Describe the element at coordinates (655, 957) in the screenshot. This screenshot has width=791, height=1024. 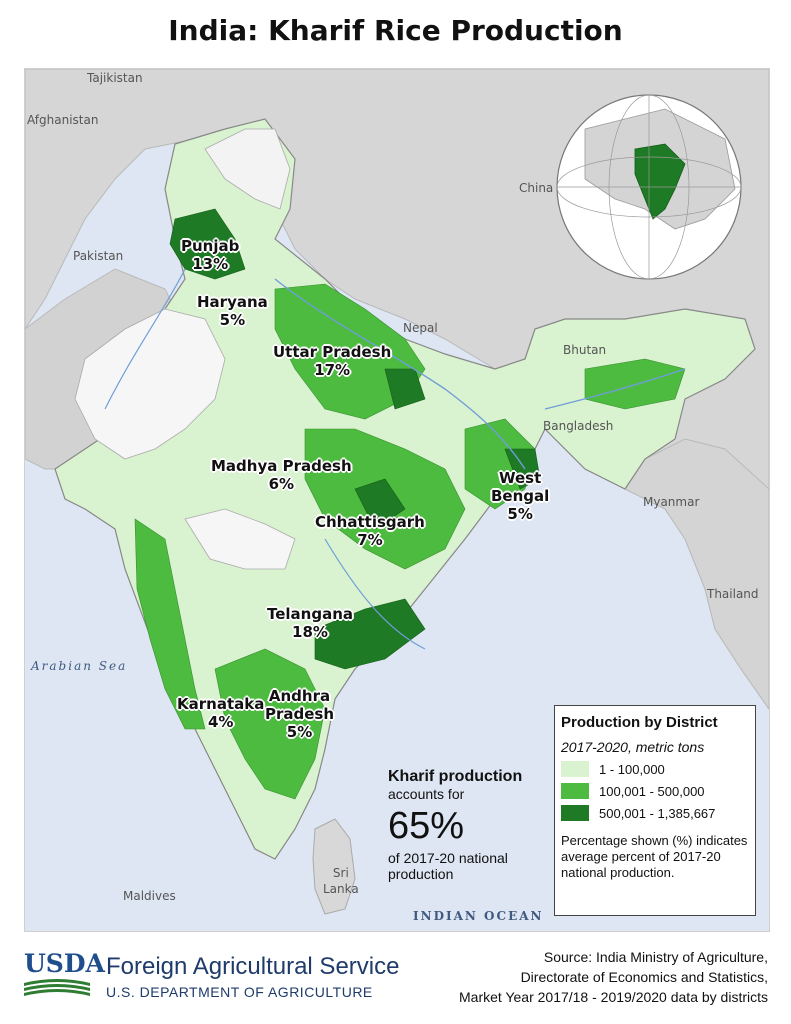
I see `source-line: Source: India Ministry of Agriculture,` at that location.